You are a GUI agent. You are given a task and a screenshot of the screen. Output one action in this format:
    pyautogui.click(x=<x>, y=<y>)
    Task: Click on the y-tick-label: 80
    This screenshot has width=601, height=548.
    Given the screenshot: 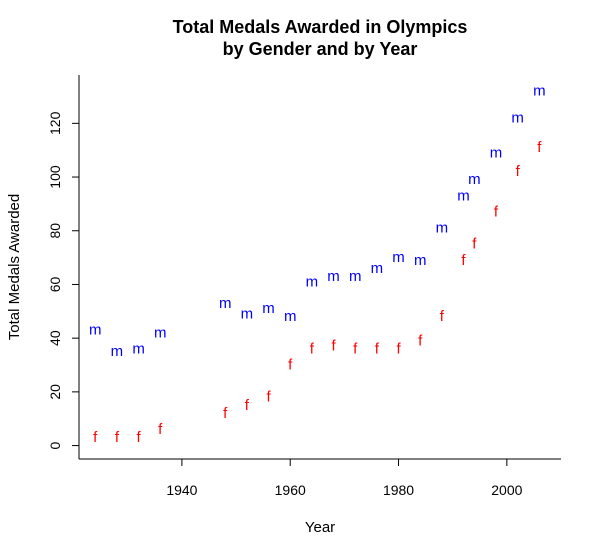 What is the action you would take?
    pyautogui.click(x=55, y=231)
    